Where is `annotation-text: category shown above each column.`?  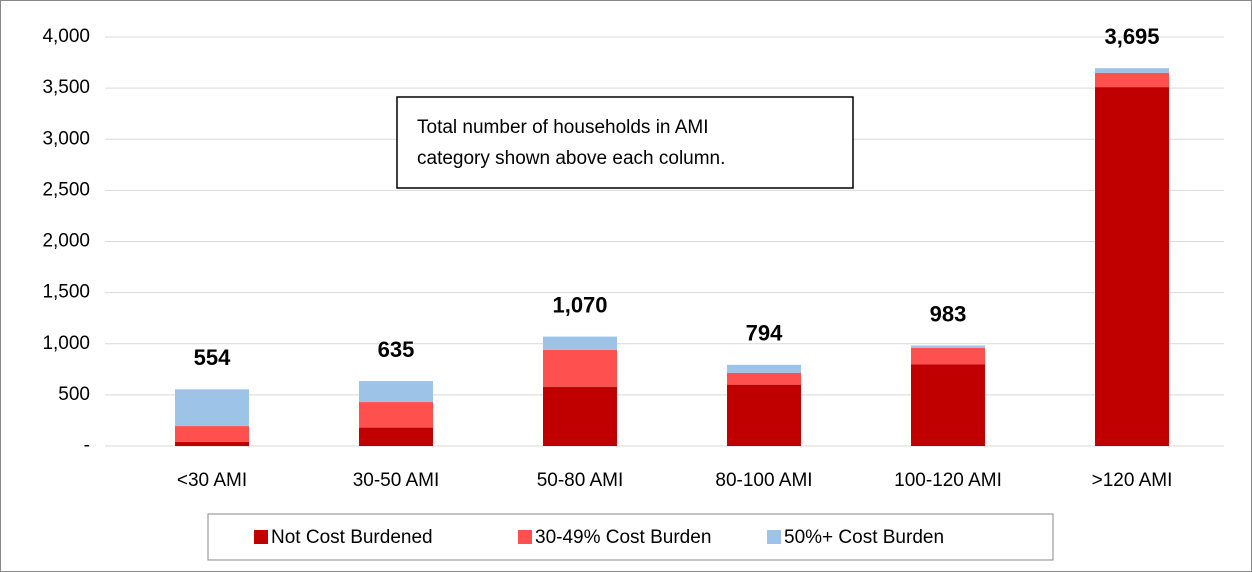 annotation-text: category shown above each column. is located at coordinates (571, 158).